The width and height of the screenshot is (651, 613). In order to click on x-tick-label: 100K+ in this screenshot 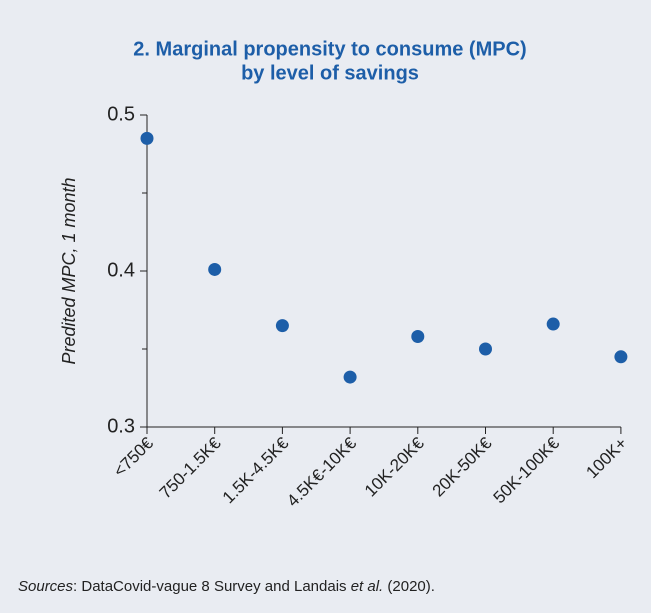, I will do `click(606, 458)`.